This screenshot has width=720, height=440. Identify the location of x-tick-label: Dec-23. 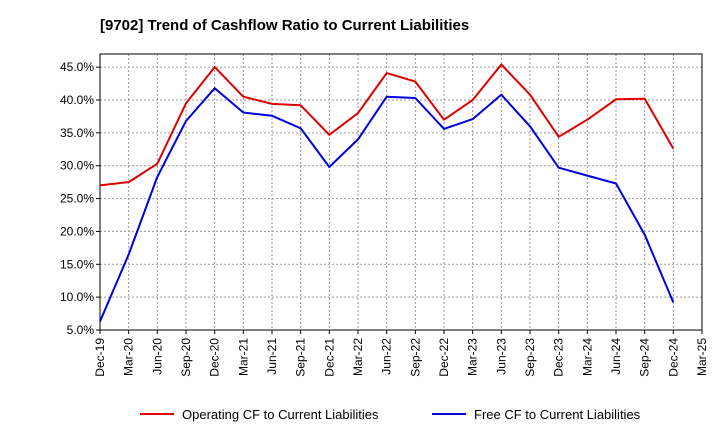
(559, 357).